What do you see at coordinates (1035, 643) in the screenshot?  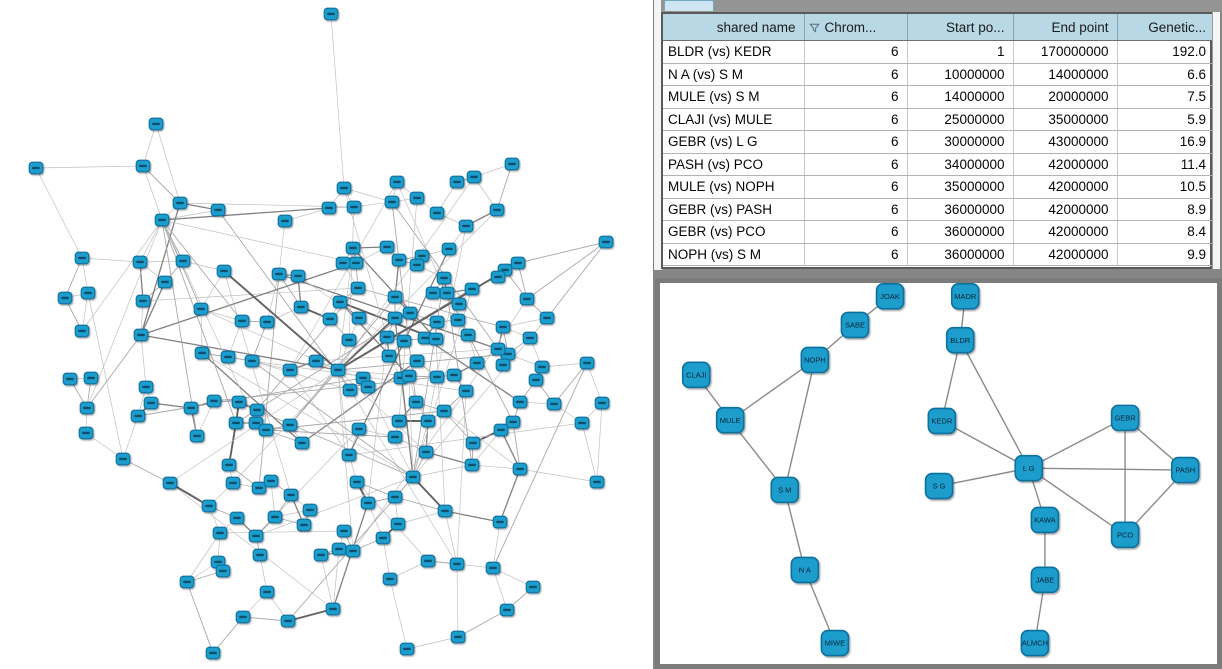 I see `network-node-ALMCH: ALMCH` at bounding box center [1035, 643].